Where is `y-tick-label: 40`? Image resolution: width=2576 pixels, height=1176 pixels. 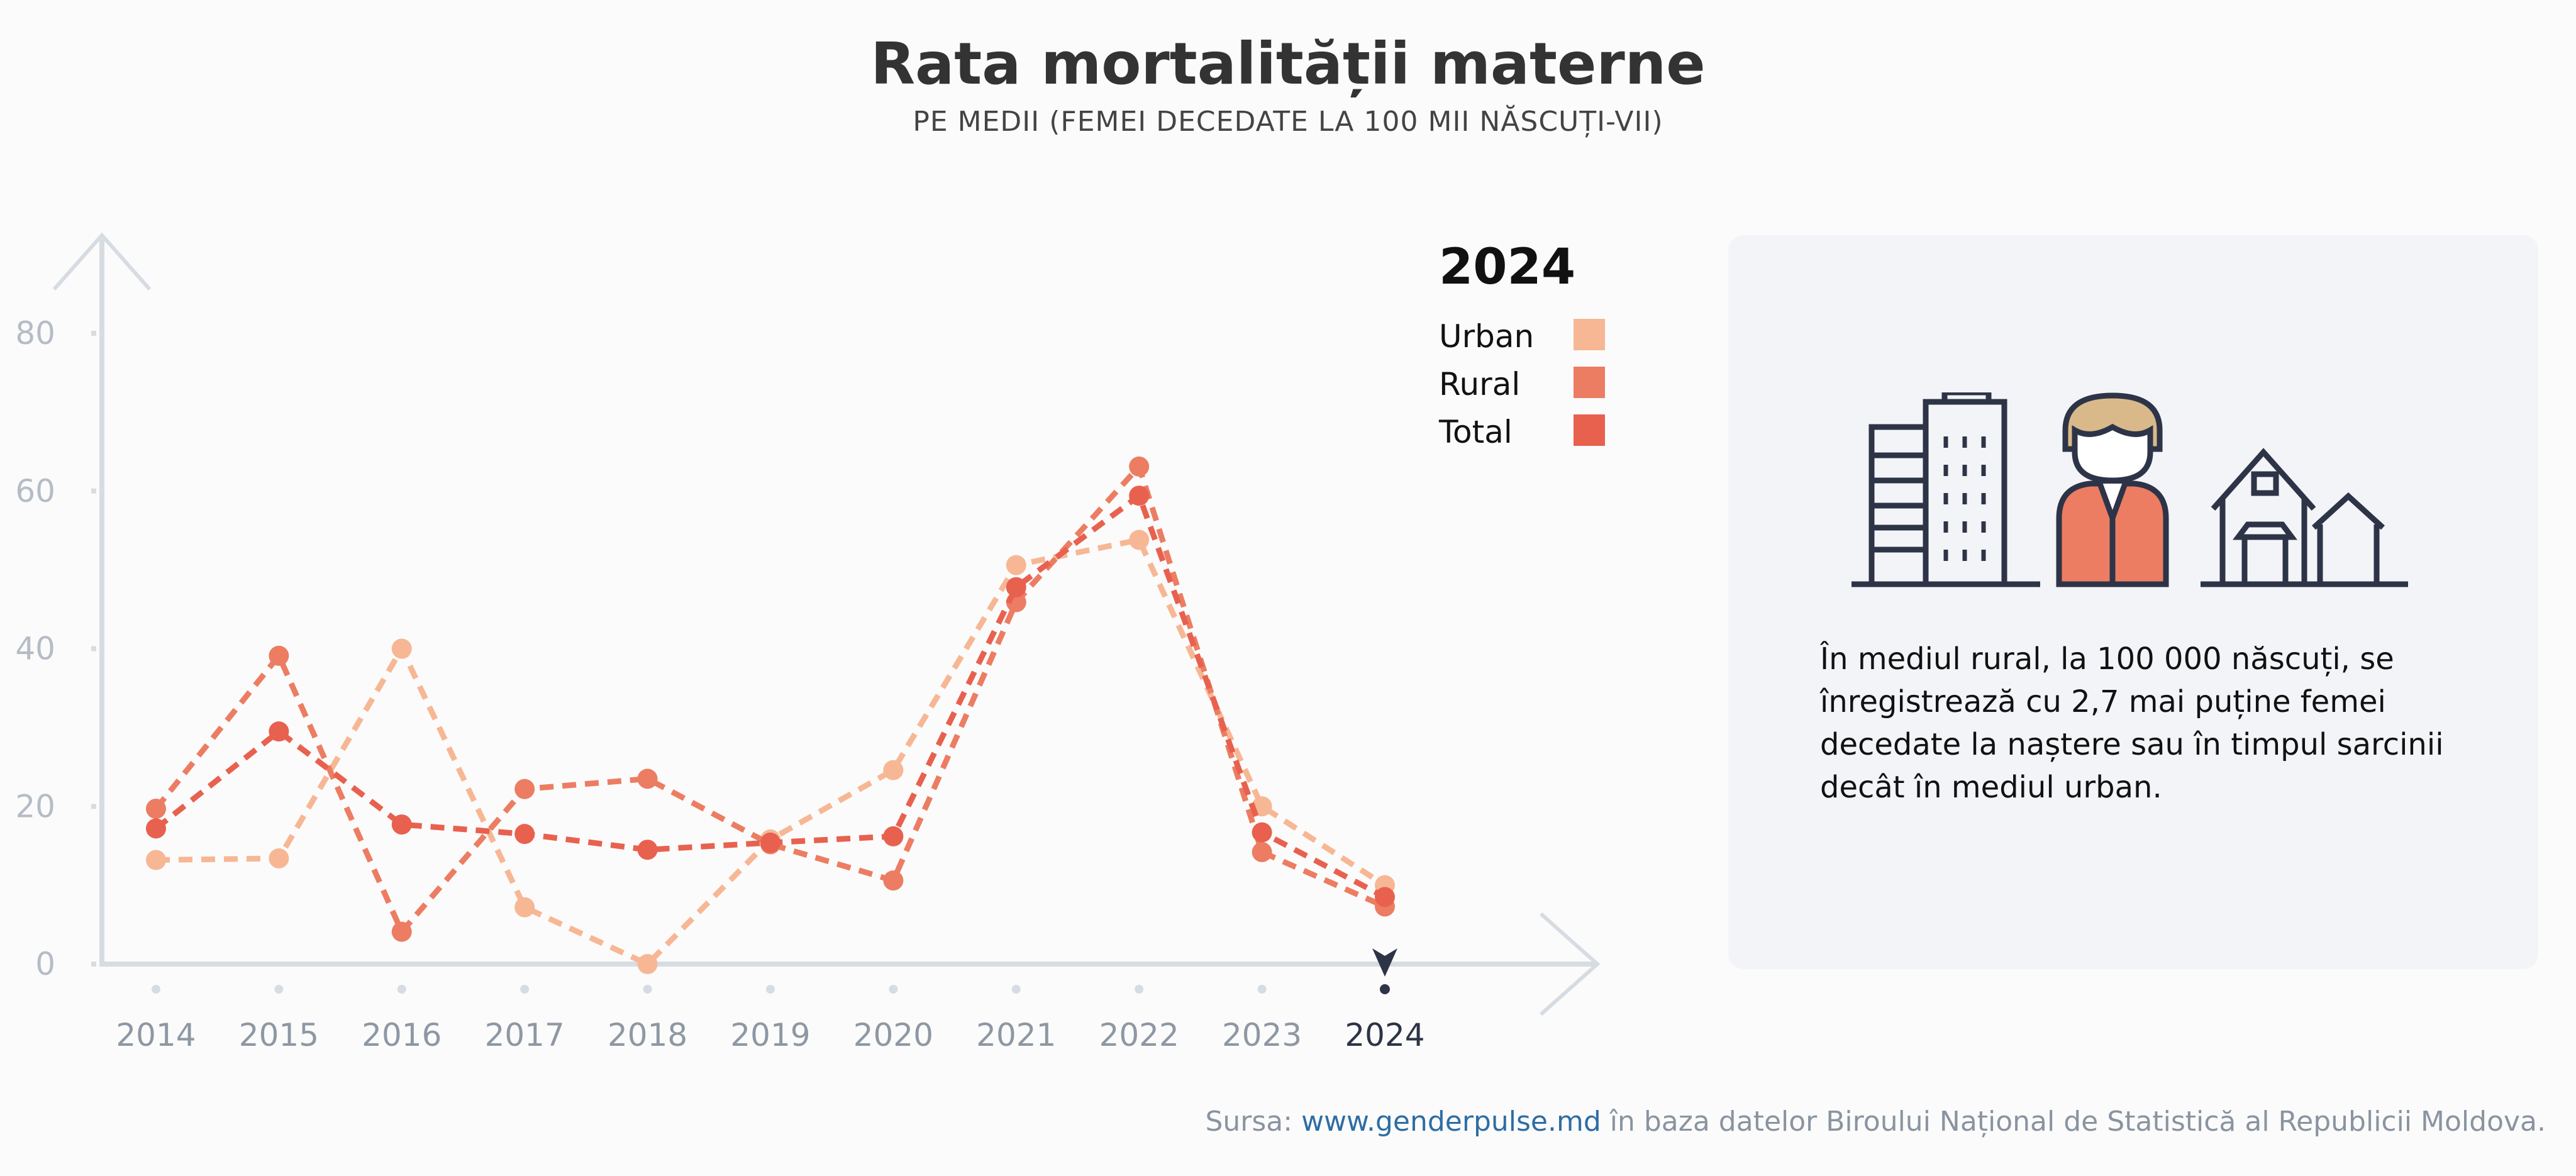 y-tick-label: 40 is located at coordinates (35, 649).